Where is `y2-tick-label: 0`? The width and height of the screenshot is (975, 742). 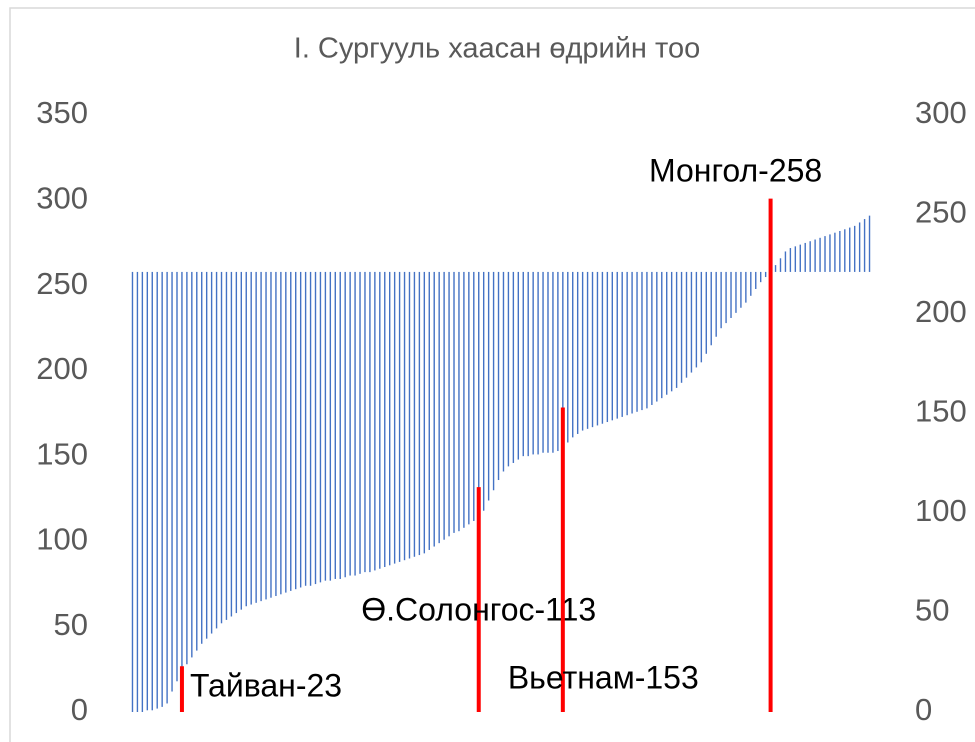 y2-tick-label: 0 is located at coordinates (923, 709).